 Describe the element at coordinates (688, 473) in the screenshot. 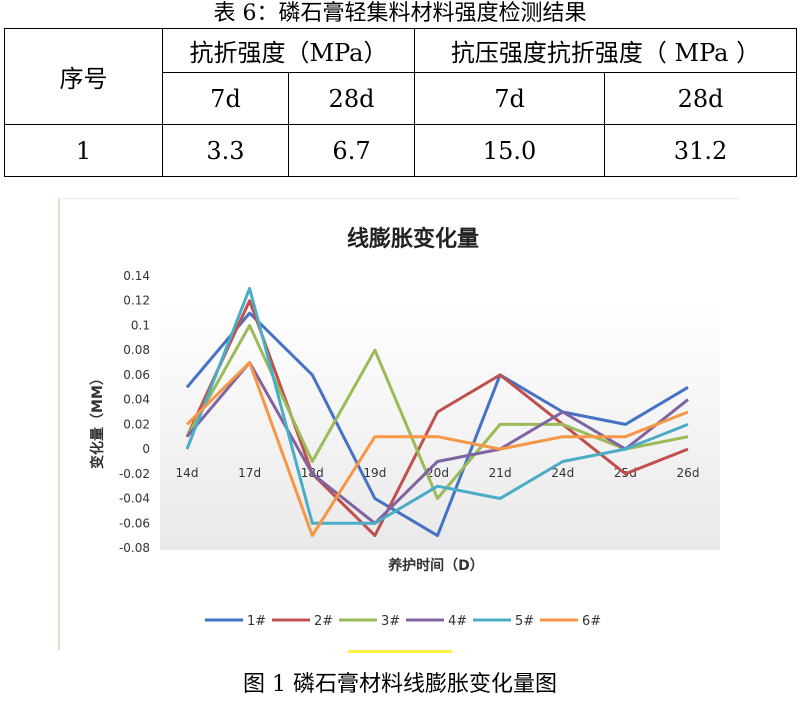

I see `x-tick-label: 26d` at that location.